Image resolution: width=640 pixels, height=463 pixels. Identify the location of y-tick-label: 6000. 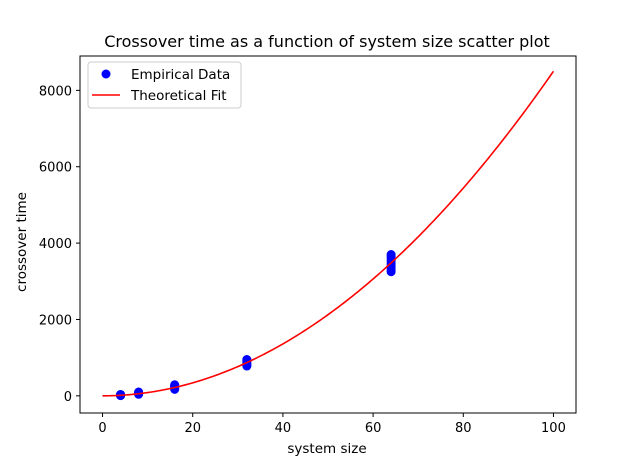
(55, 168).